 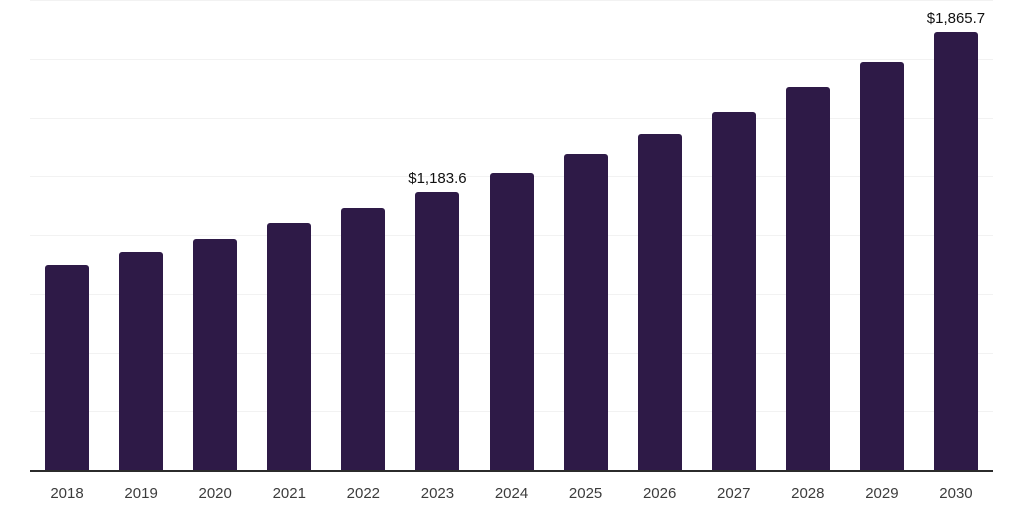 I want to click on x-tick-label-2018: 2018, so click(x=67, y=493).